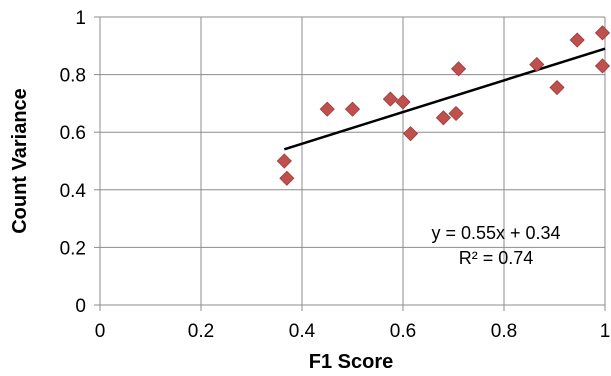 The height and width of the screenshot is (376, 611). Describe the element at coordinates (20, 161) in the screenshot. I see `y-axis-title: Count Variance` at that location.